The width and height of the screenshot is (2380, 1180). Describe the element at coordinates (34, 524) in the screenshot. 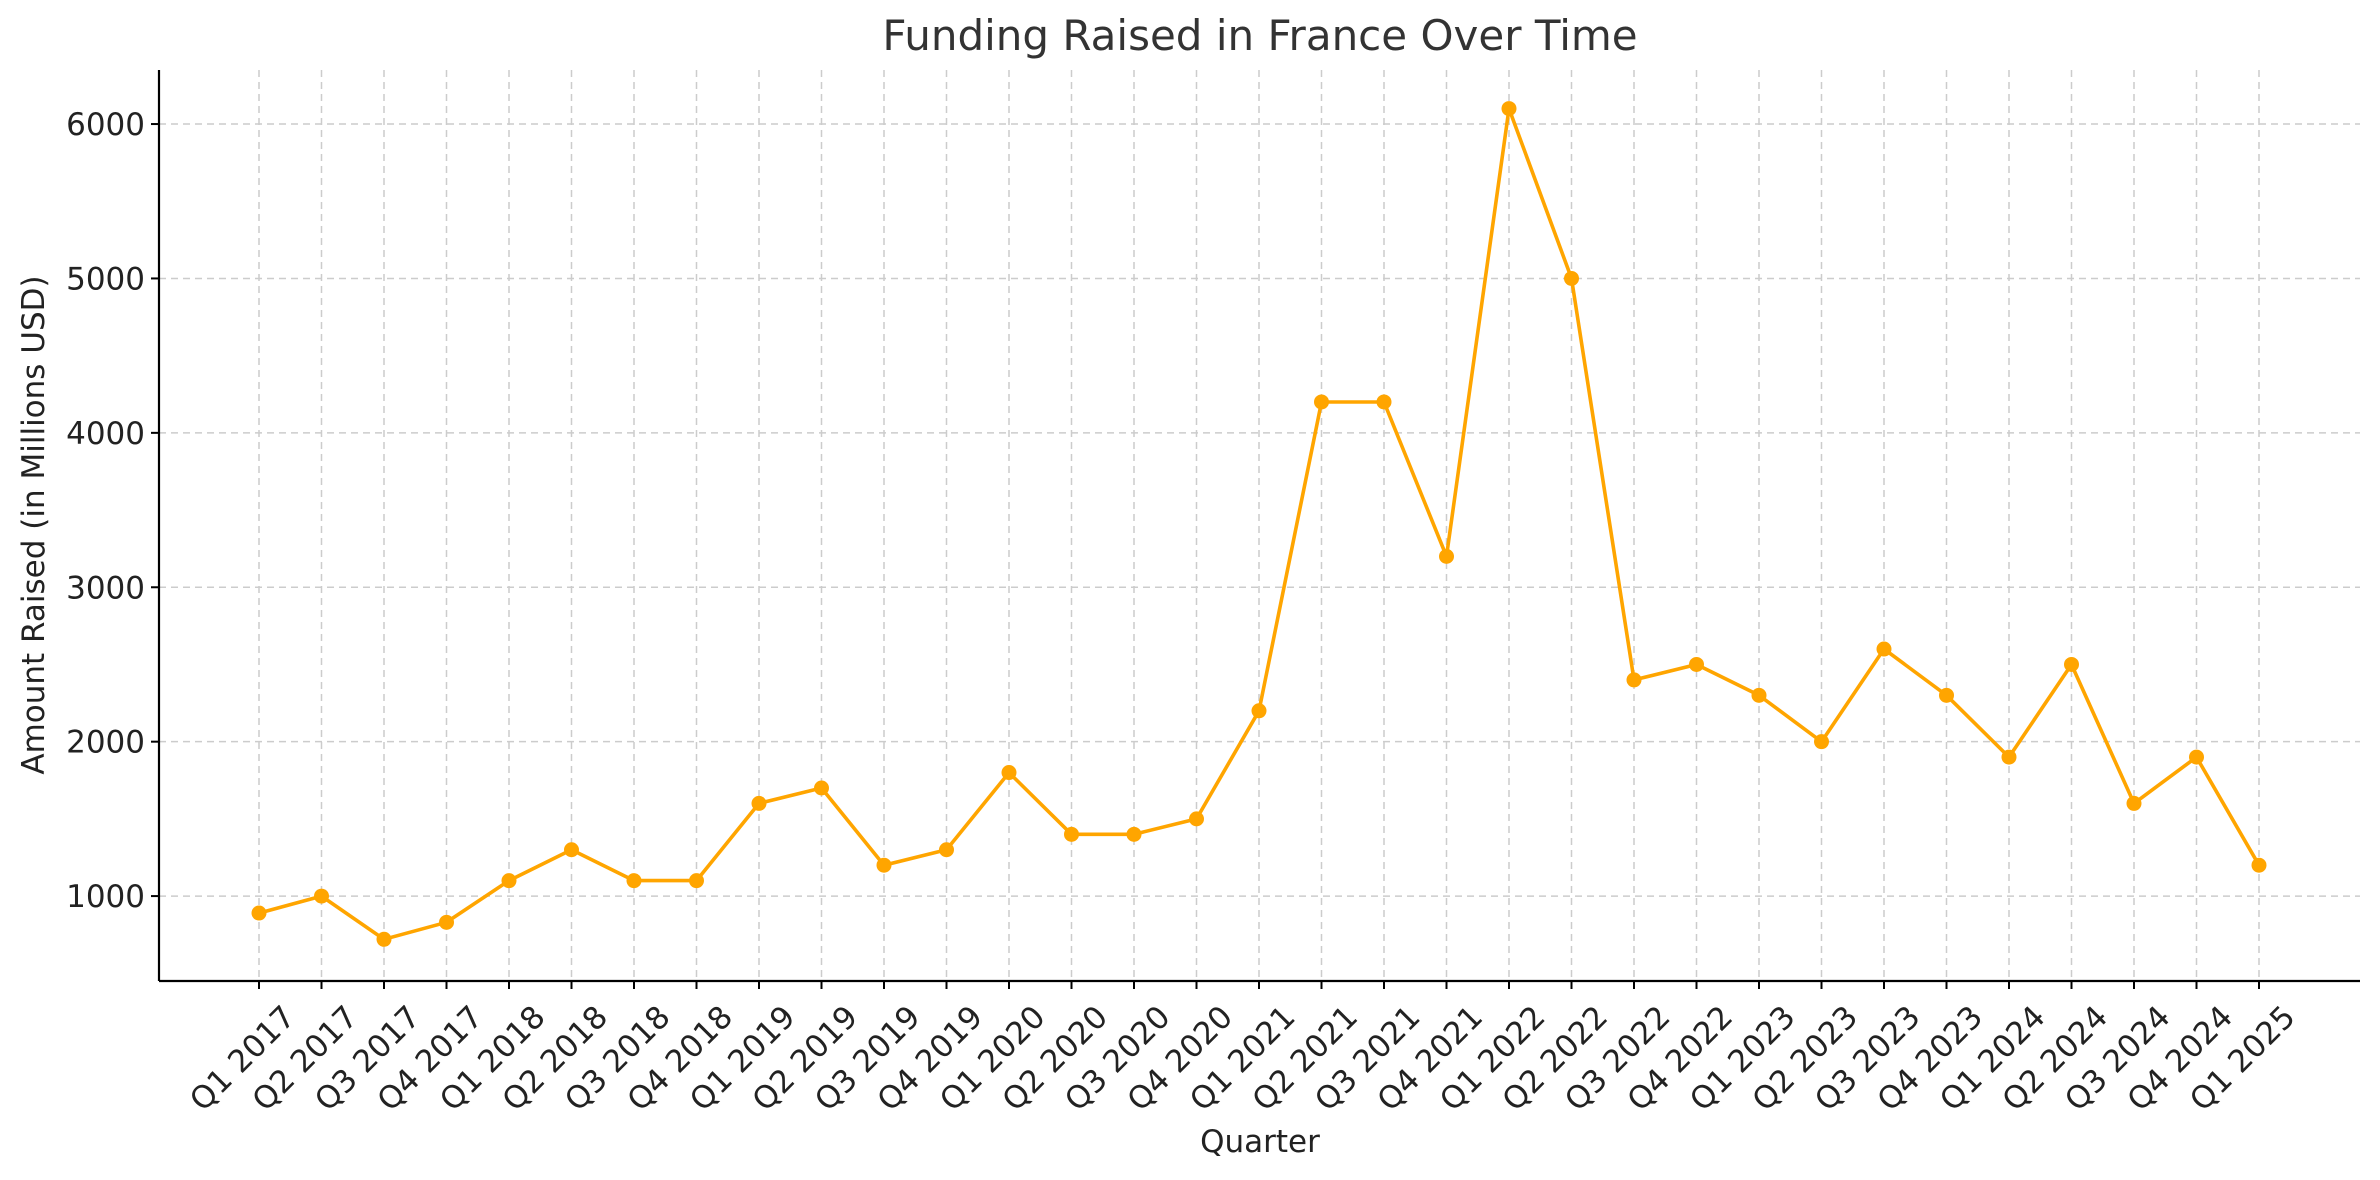

I see `y-axis-label: Amount Raised (in Millions USD)` at that location.